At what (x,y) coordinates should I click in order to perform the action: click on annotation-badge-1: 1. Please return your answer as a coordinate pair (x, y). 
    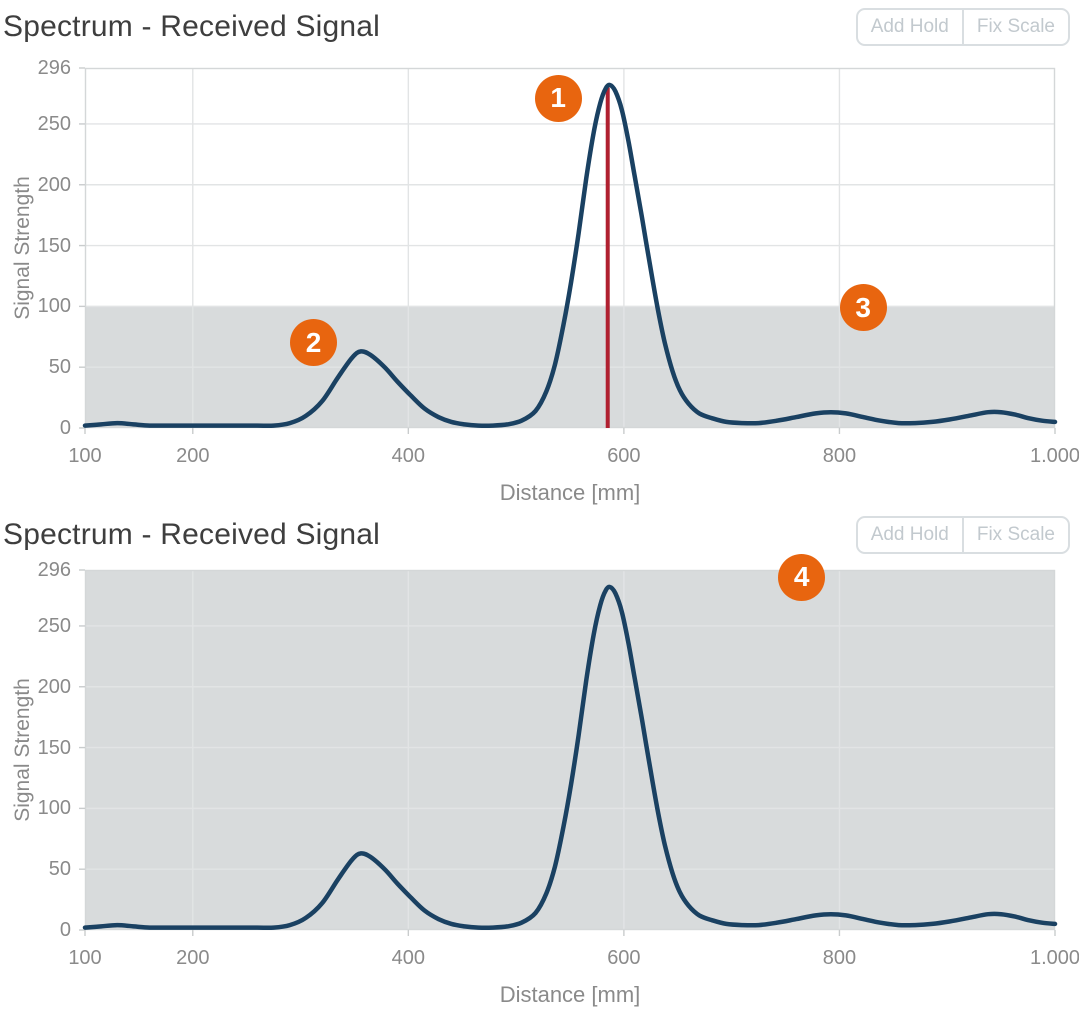
    Looking at the image, I should click on (558, 98).